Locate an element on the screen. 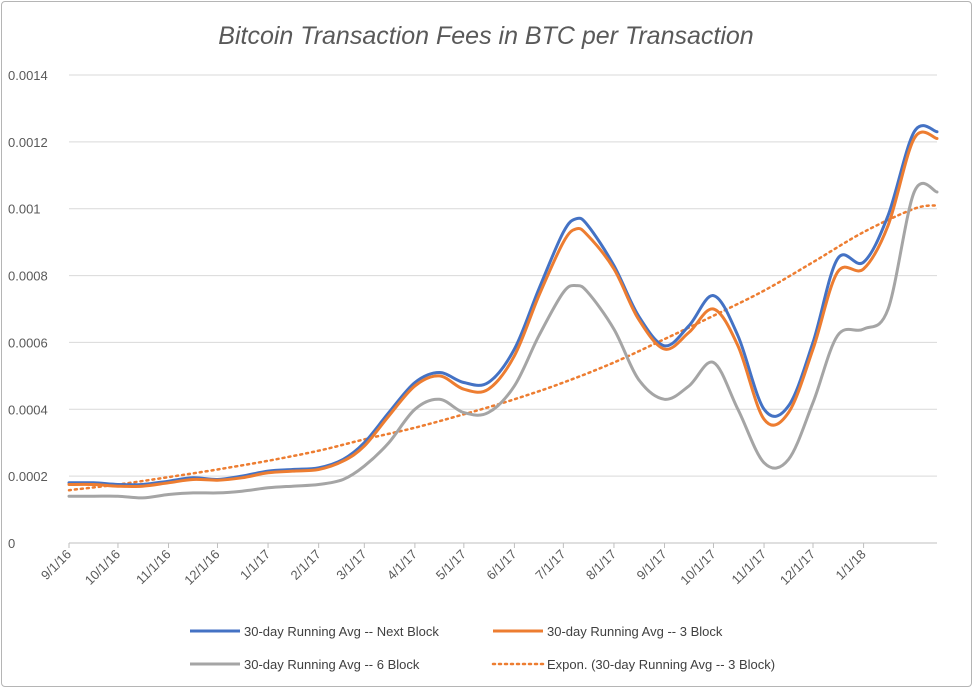 This screenshot has height=690, width=975. legend-label: 30-day Running Avg -- 6 Block is located at coordinates (332, 664).